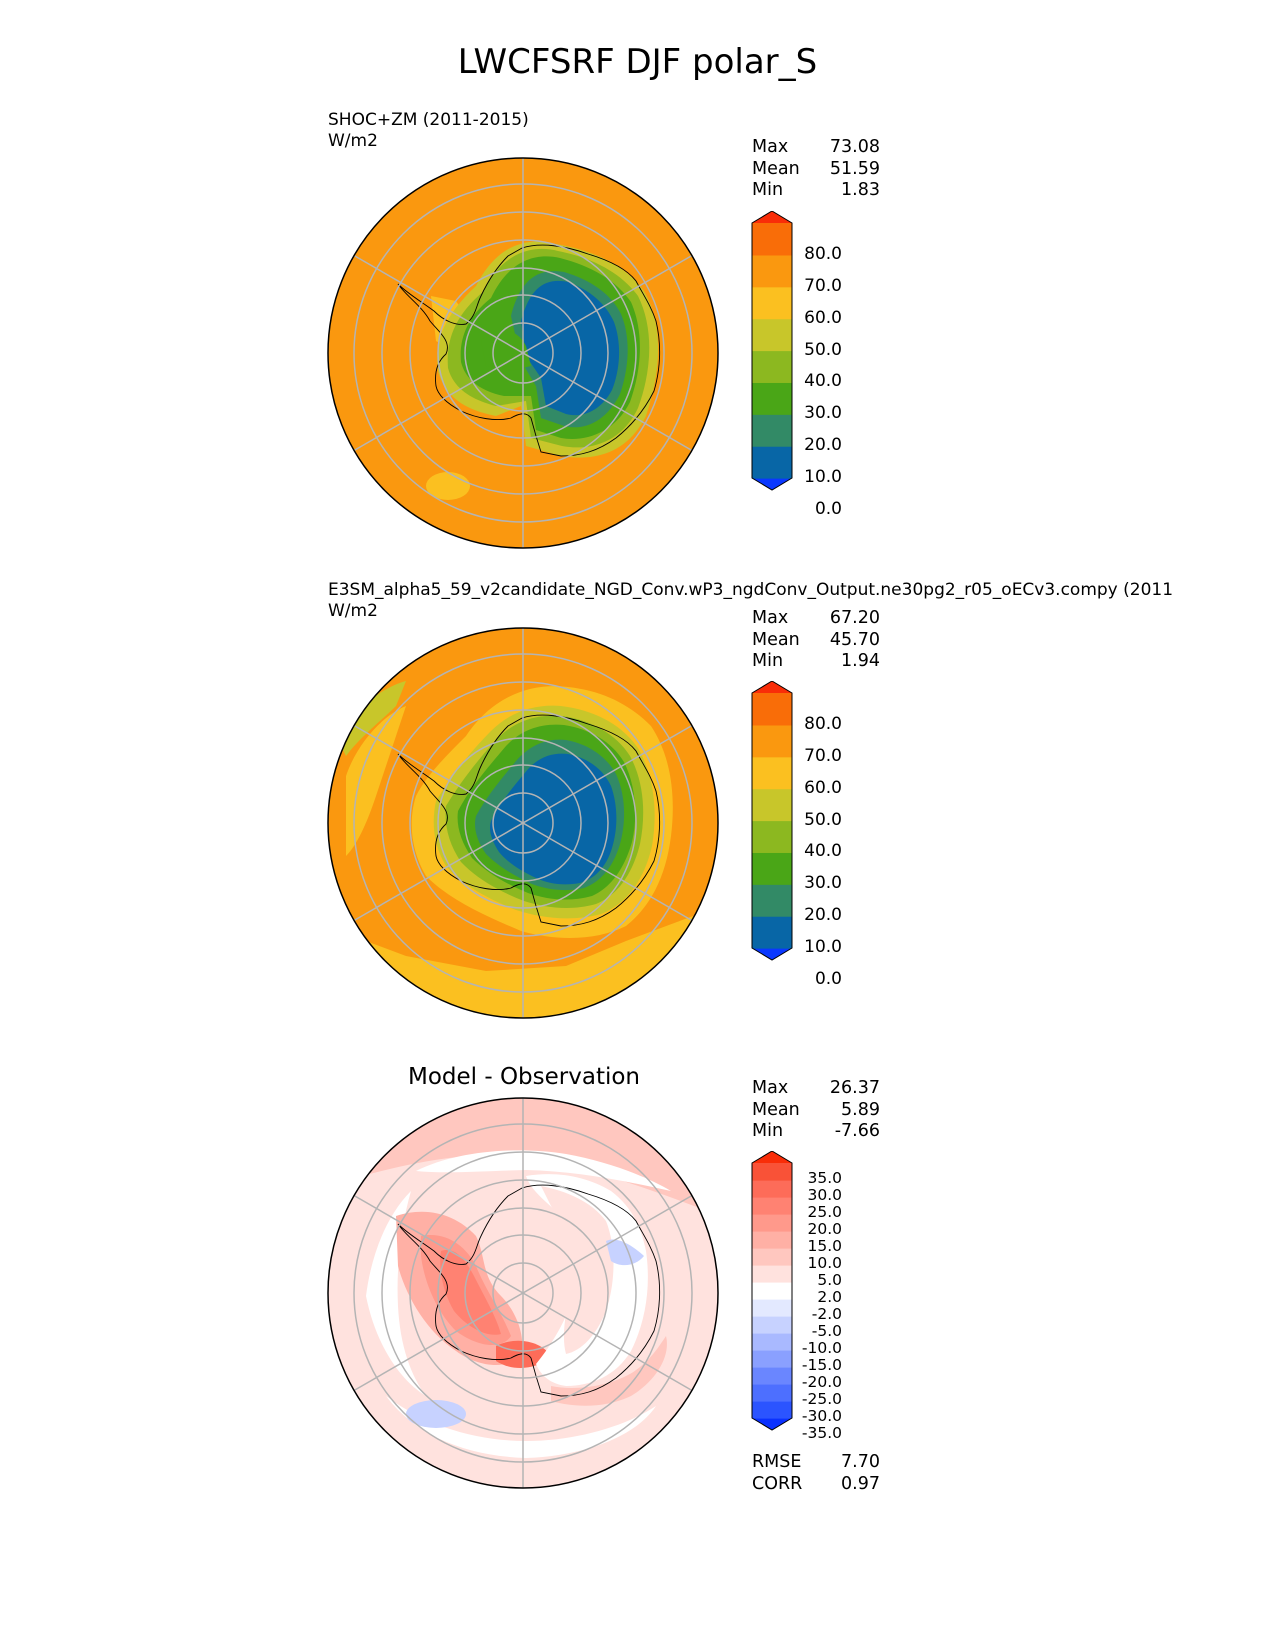 Image resolution: width=1275 pixels, height=1650 pixels. Describe the element at coordinates (625, 1252) in the screenshot. I see `negative-patch-east` at that location.